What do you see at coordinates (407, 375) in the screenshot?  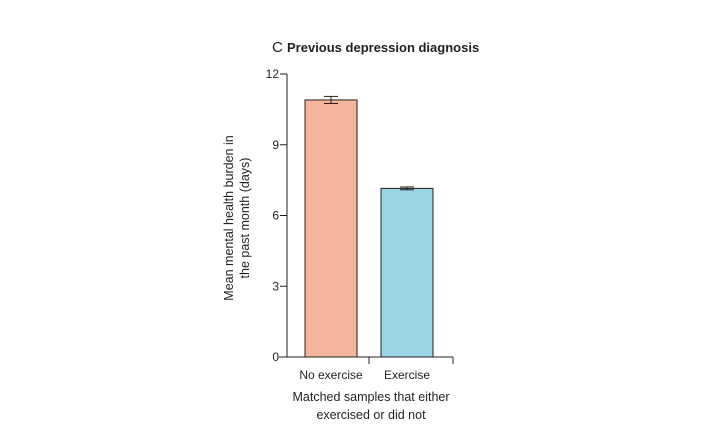 I see `x-tick-label: Exercise` at bounding box center [407, 375].